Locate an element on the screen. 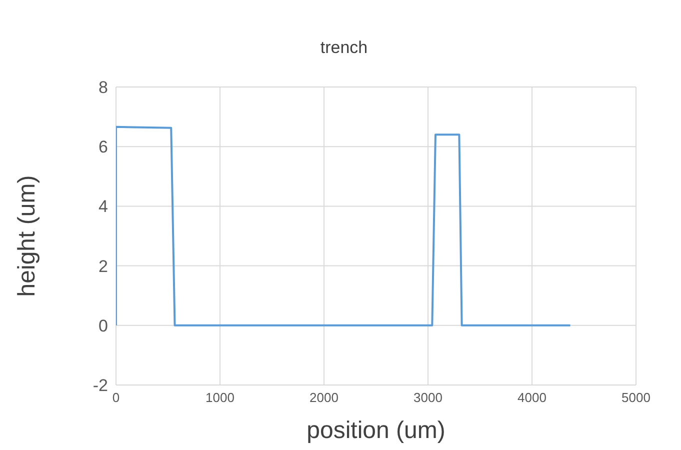  x-tick-label: 2000 is located at coordinates (324, 398).